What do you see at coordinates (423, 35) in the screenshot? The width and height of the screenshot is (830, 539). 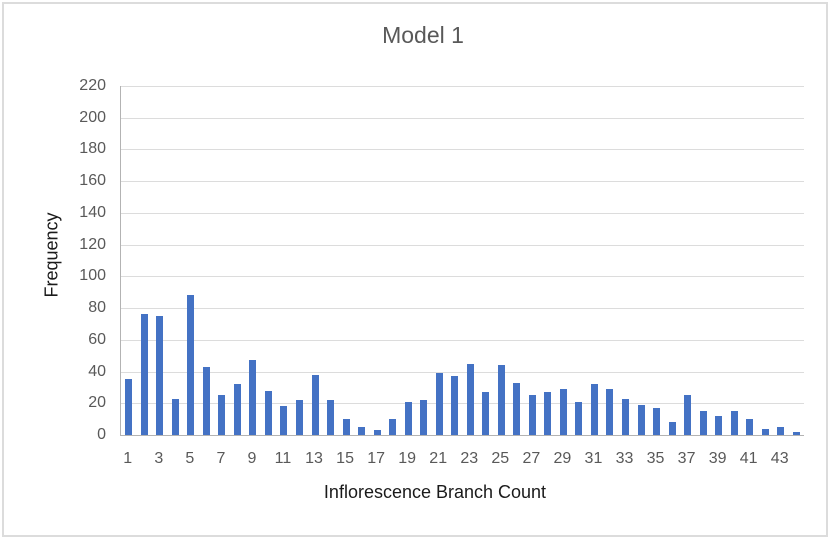 I see `chart-title: Model 1` at bounding box center [423, 35].